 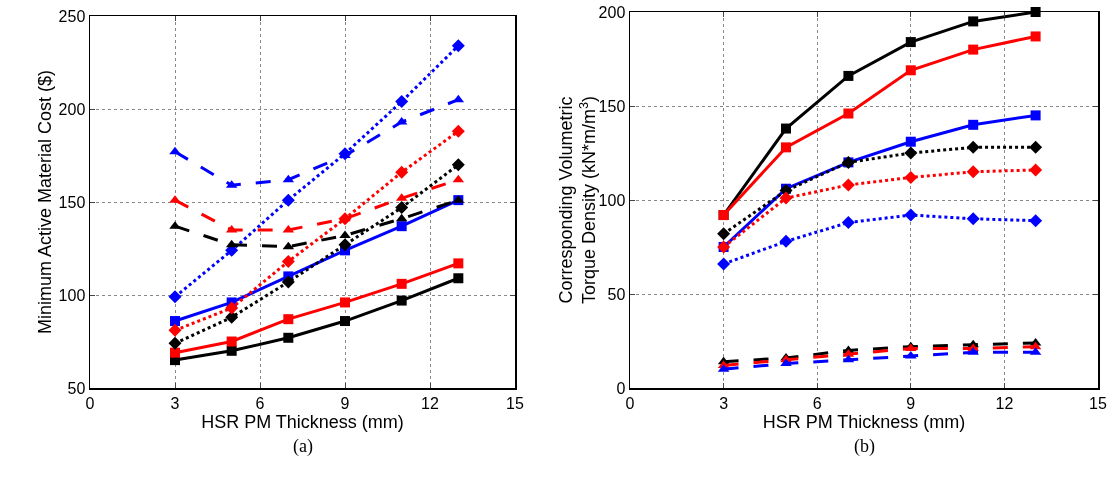 I want to click on y-tick-label: 250, so click(x=72, y=16).